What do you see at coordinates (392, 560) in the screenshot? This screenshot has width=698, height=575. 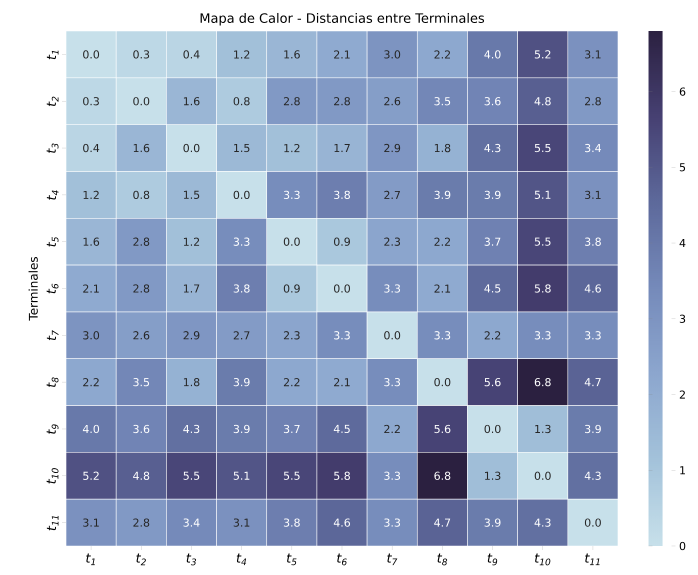 I see `x-tick-label: t$_{7}$` at bounding box center [392, 560].